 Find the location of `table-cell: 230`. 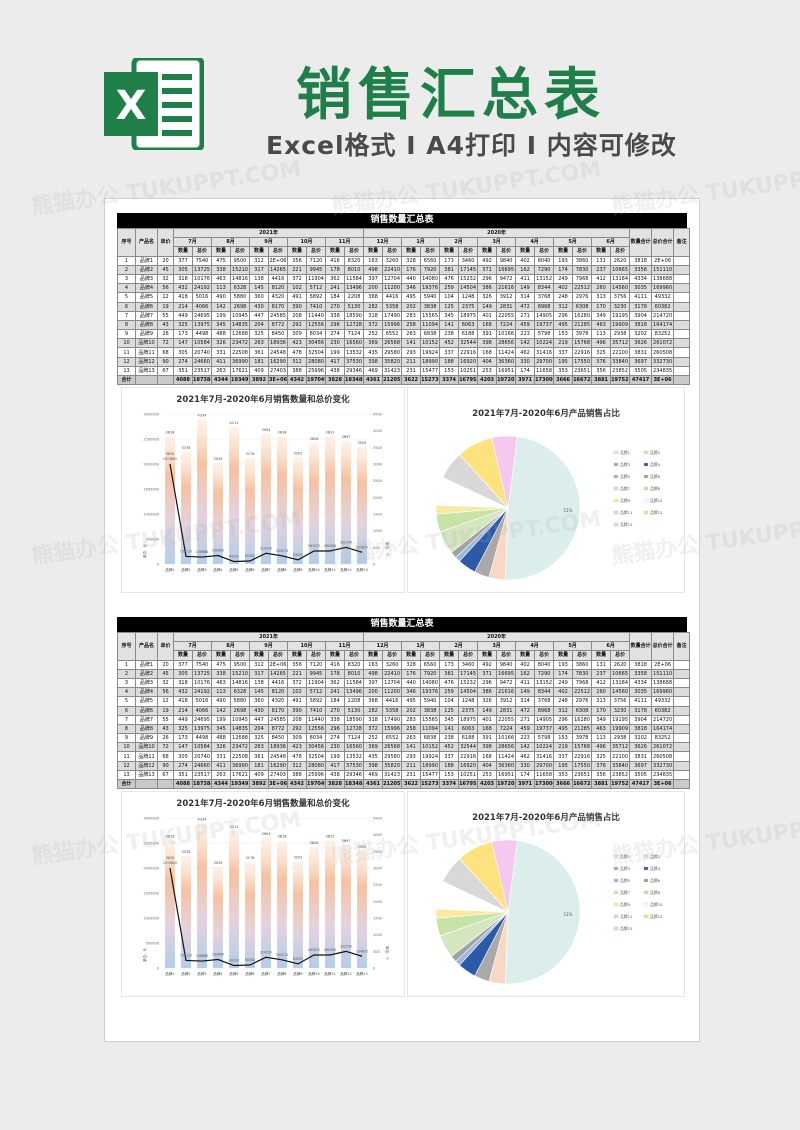

table-cell: 230 is located at coordinates (335, 343).